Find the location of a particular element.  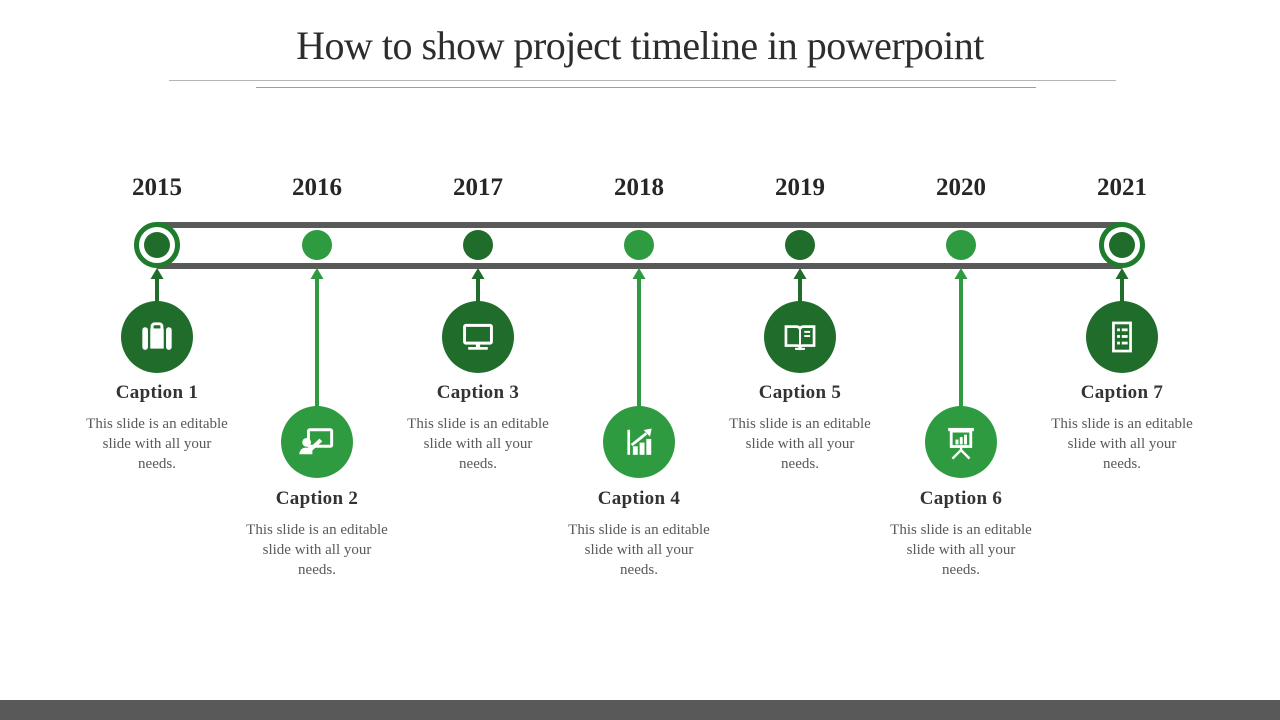

open-book-icon is located at coordinates (800, 338).